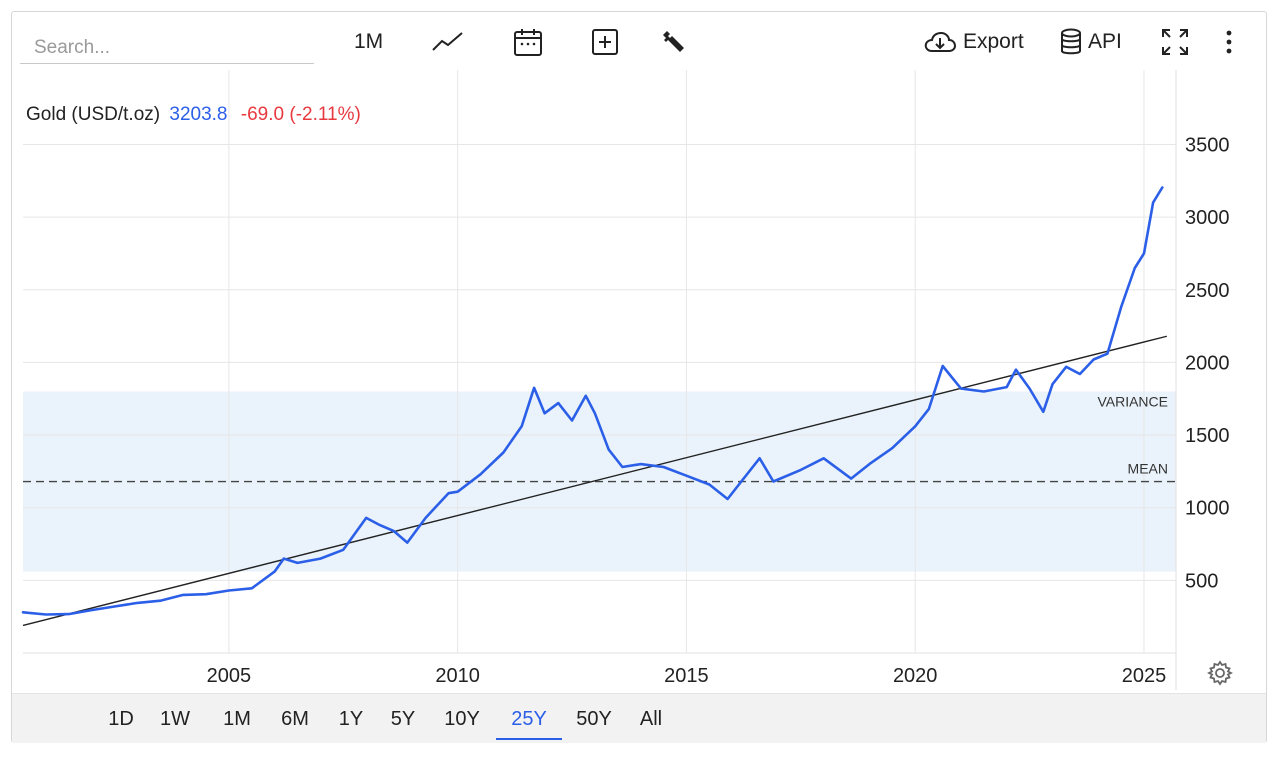  Describe the element at coordinates (198, 114) in the screenshot. I see `last-price: 3203.8` at that location.